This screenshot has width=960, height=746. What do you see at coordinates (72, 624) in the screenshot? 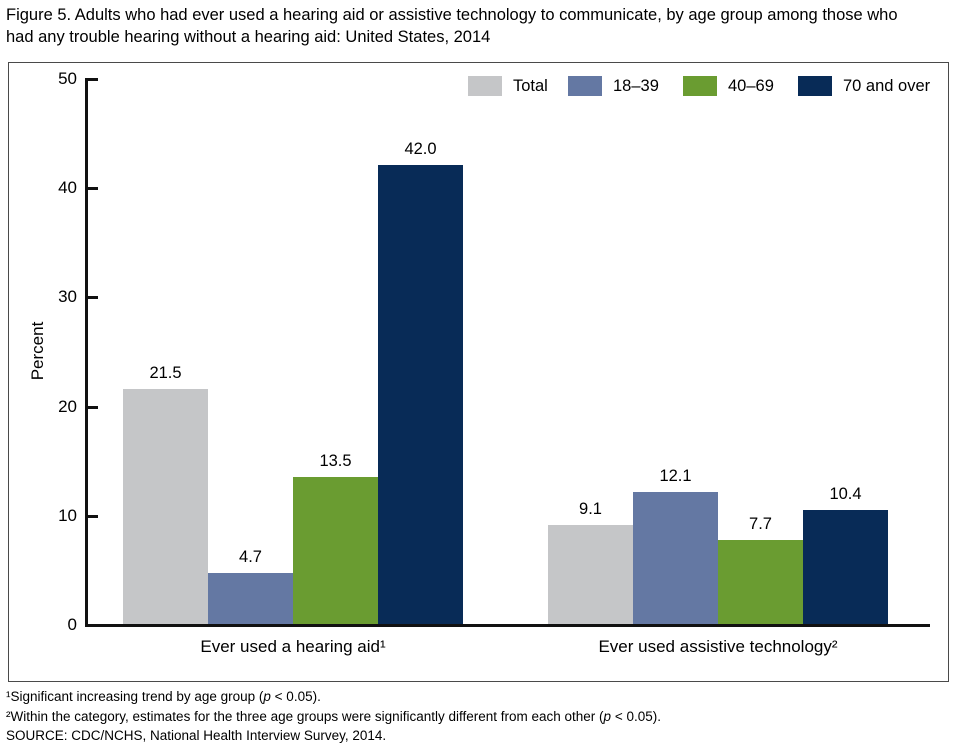
I see `y-tick-label: 0` at bounding box center [72, 624].